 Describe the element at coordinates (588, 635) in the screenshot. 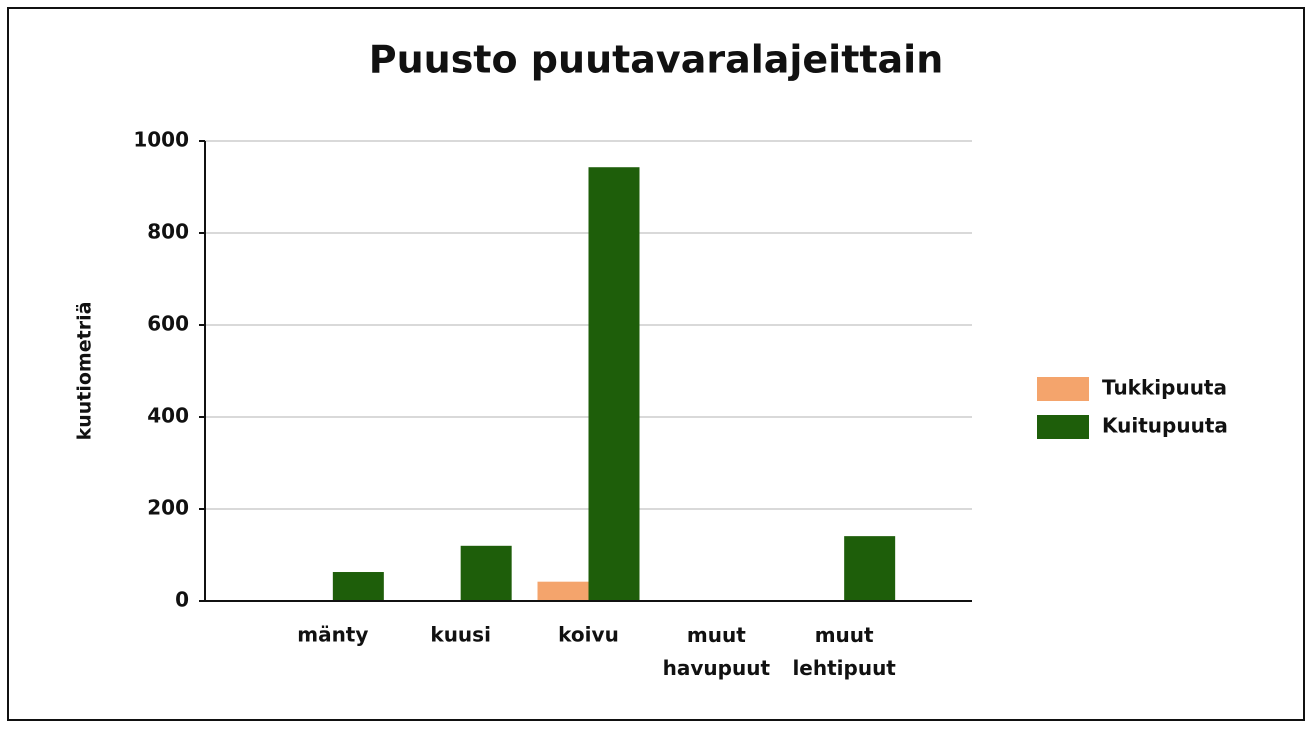

I see `x-tick-label: koivu` at that location.